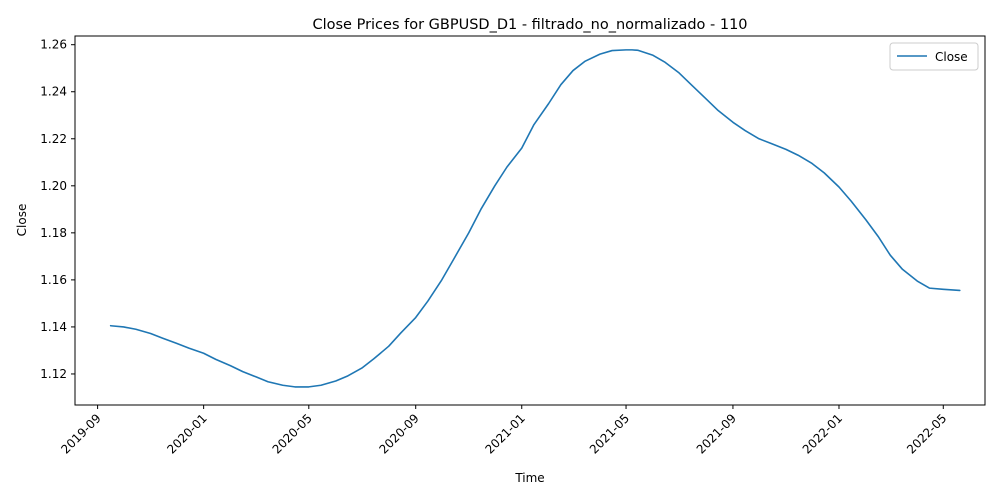  I want to click on legend-series-label: Close, so click(951, 57).